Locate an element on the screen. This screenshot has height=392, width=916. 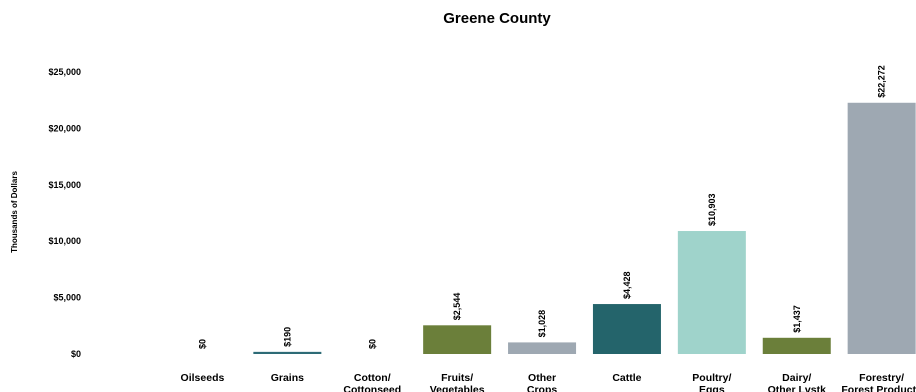
x-tick-label: Poultry/ is located at coordinates (711, 378).